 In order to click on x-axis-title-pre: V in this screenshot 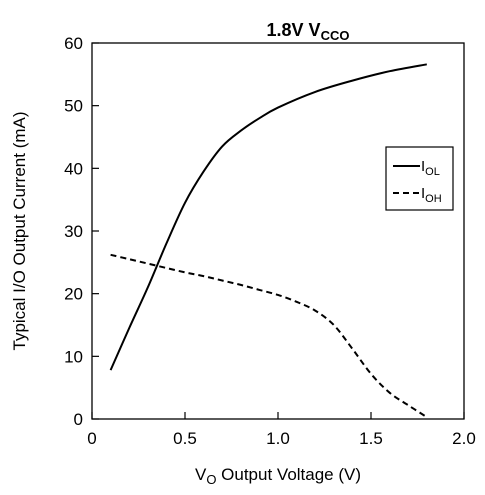, I will do `click(201, 474)`.